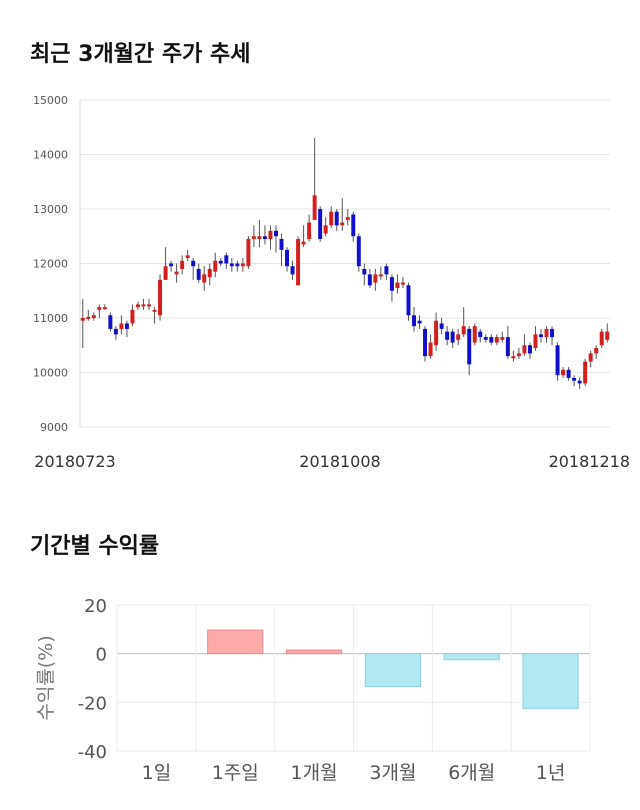  Describe the element at coordinates (92, 703) in the screenshot. I see `bar-y-tick-label: -20` at that location.